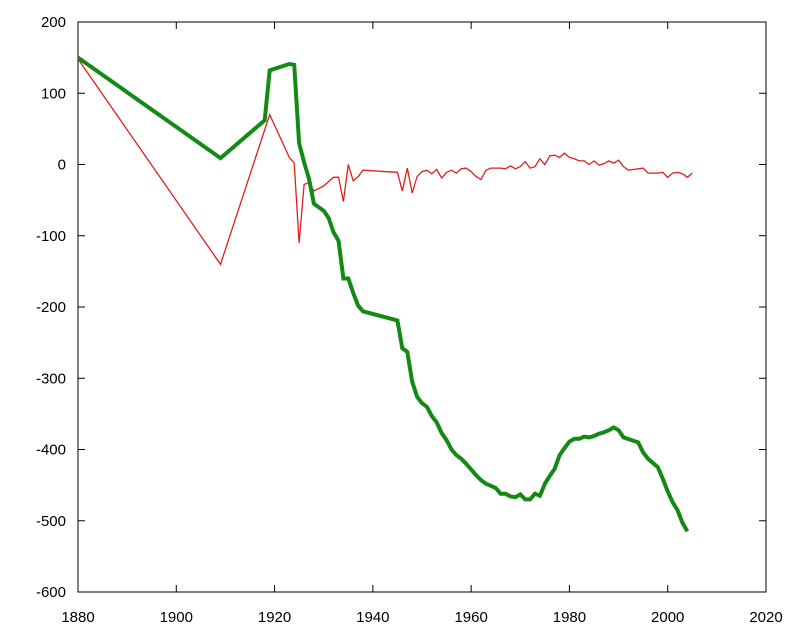 The height and width of the screenshot is (640, 800). I want to click on x-tick-label: 1960, so click(470, 617).